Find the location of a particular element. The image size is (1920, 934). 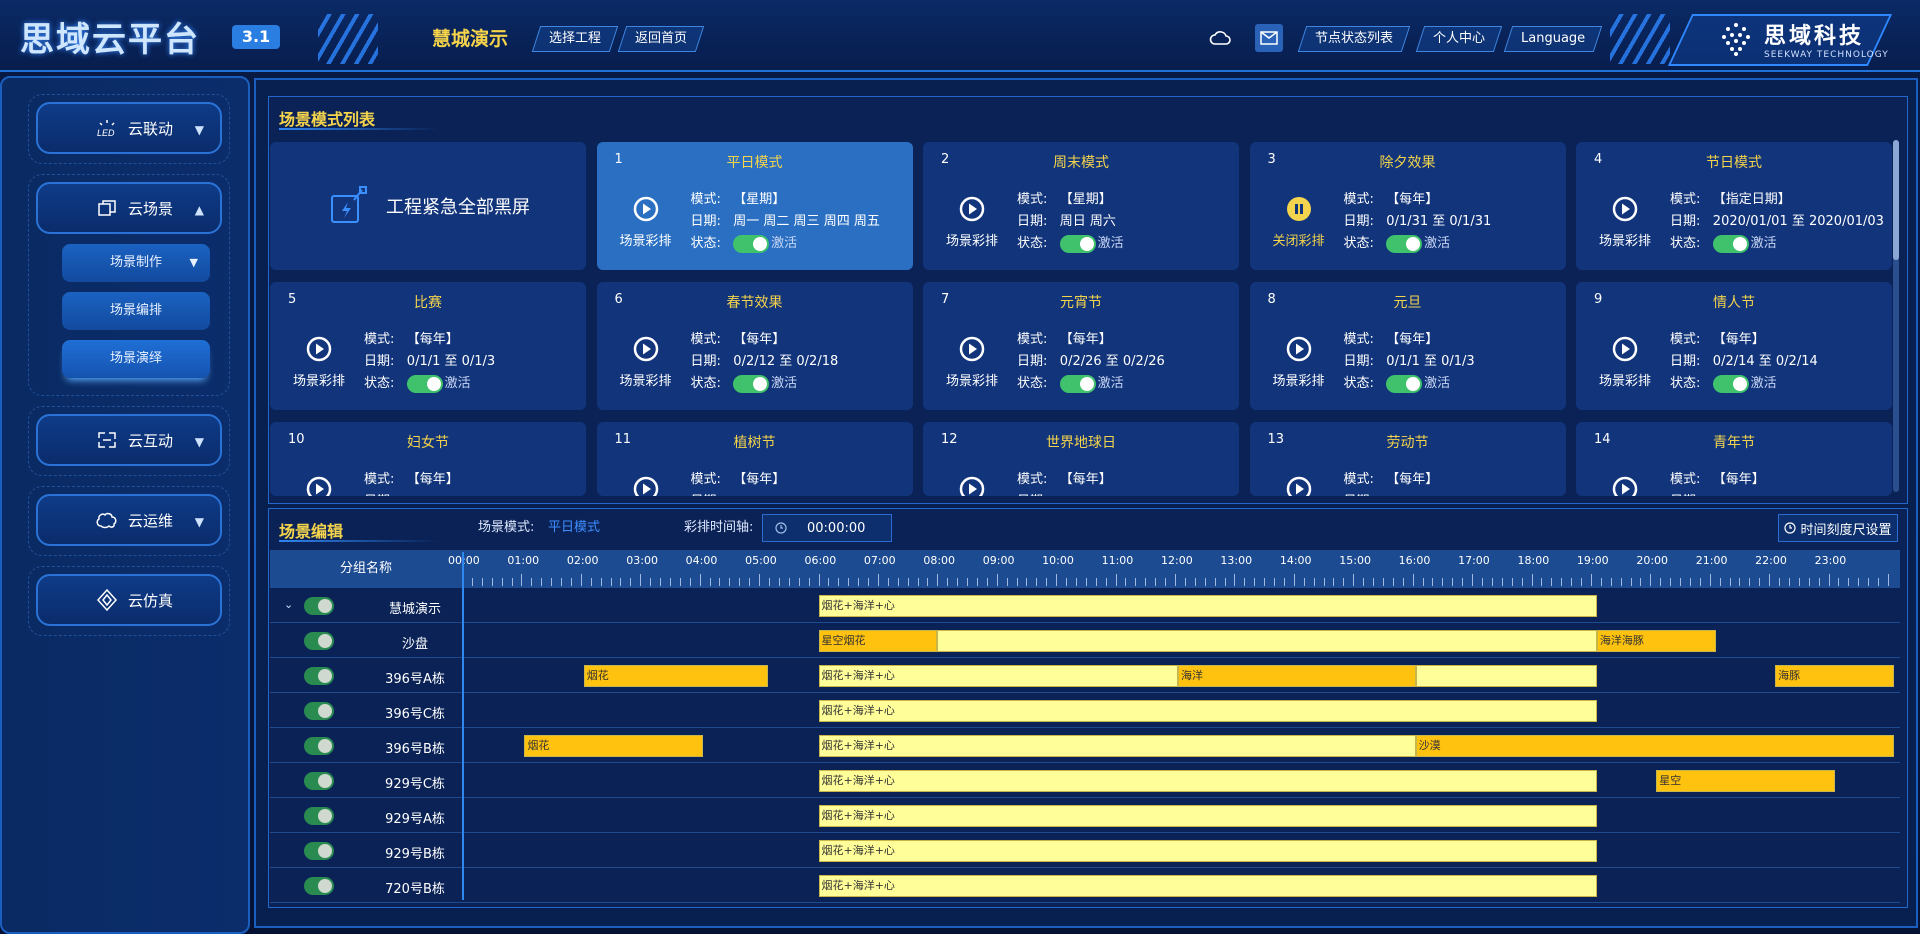

rehearsal-button: 关闭彩排 is located at coordinates (1298, 241).